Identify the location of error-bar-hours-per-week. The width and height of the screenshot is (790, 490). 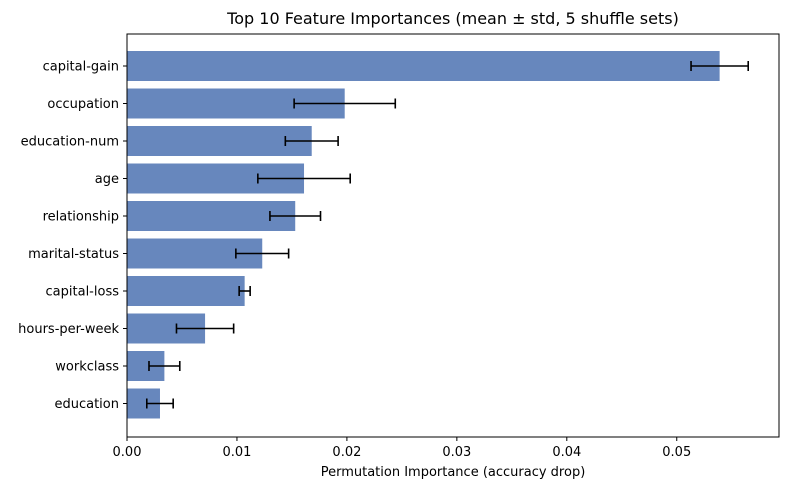
(205, 328).